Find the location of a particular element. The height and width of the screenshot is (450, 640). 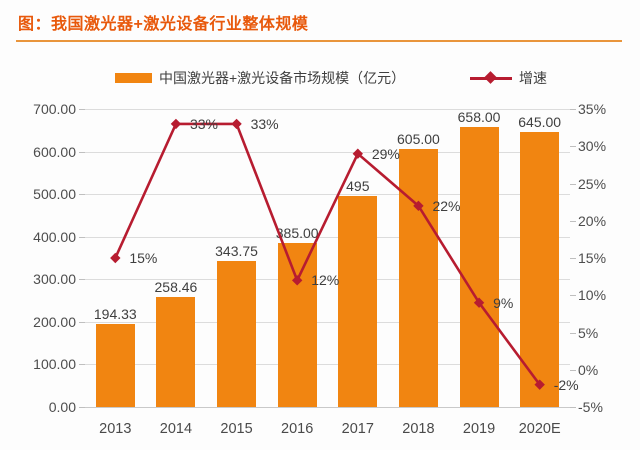

y-axis-left-label: 600.00 is located at coordinates (54, 151).